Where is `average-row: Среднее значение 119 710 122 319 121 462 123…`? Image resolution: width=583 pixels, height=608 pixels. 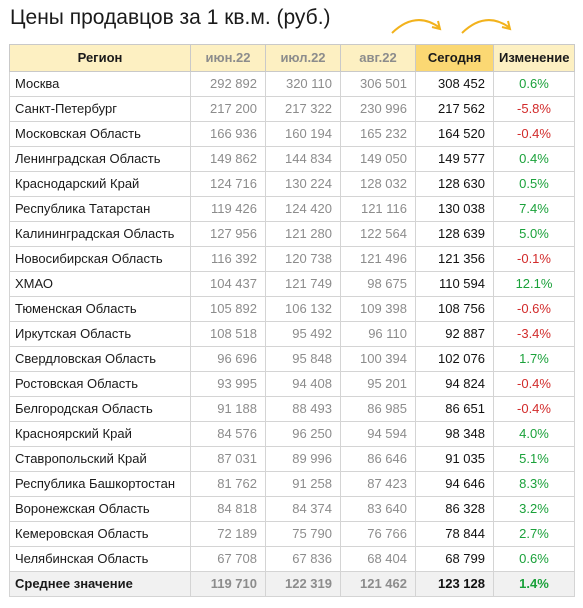
average-row: Среднее значение 119 710 122 319 121 462 123… is located at coordinates (292, 584).